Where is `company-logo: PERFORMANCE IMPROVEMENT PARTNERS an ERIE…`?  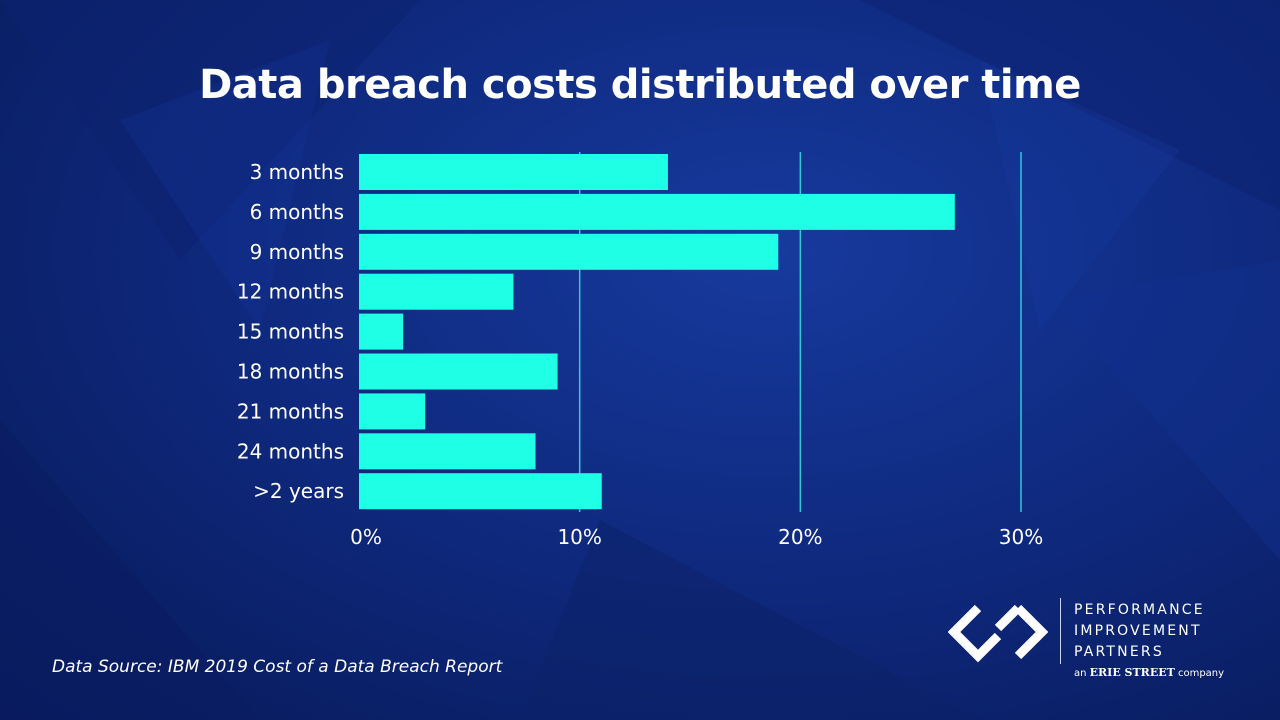
company-logo: PERFORMANCE IMPROVEMENT PARTNERS an ERIE… is located at coordinates (1088, 639).